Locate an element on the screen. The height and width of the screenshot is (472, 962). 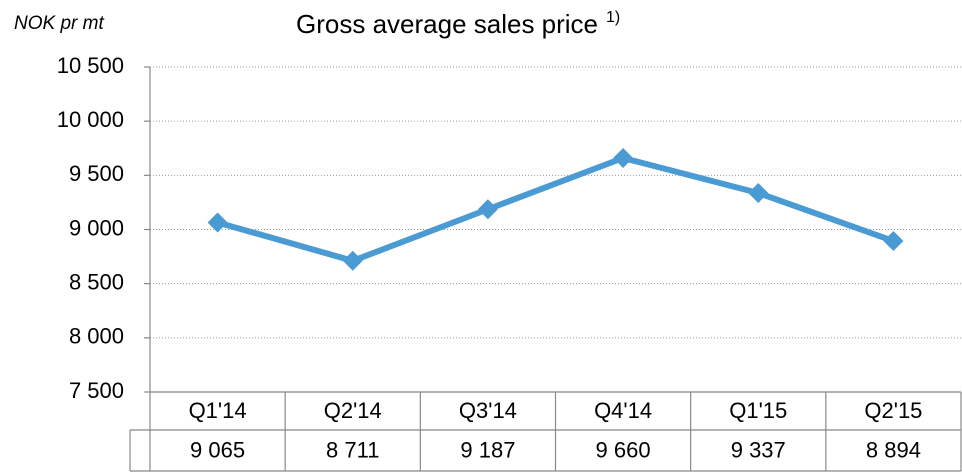
table-value: 9 337 is located at coordinates (758, 449).